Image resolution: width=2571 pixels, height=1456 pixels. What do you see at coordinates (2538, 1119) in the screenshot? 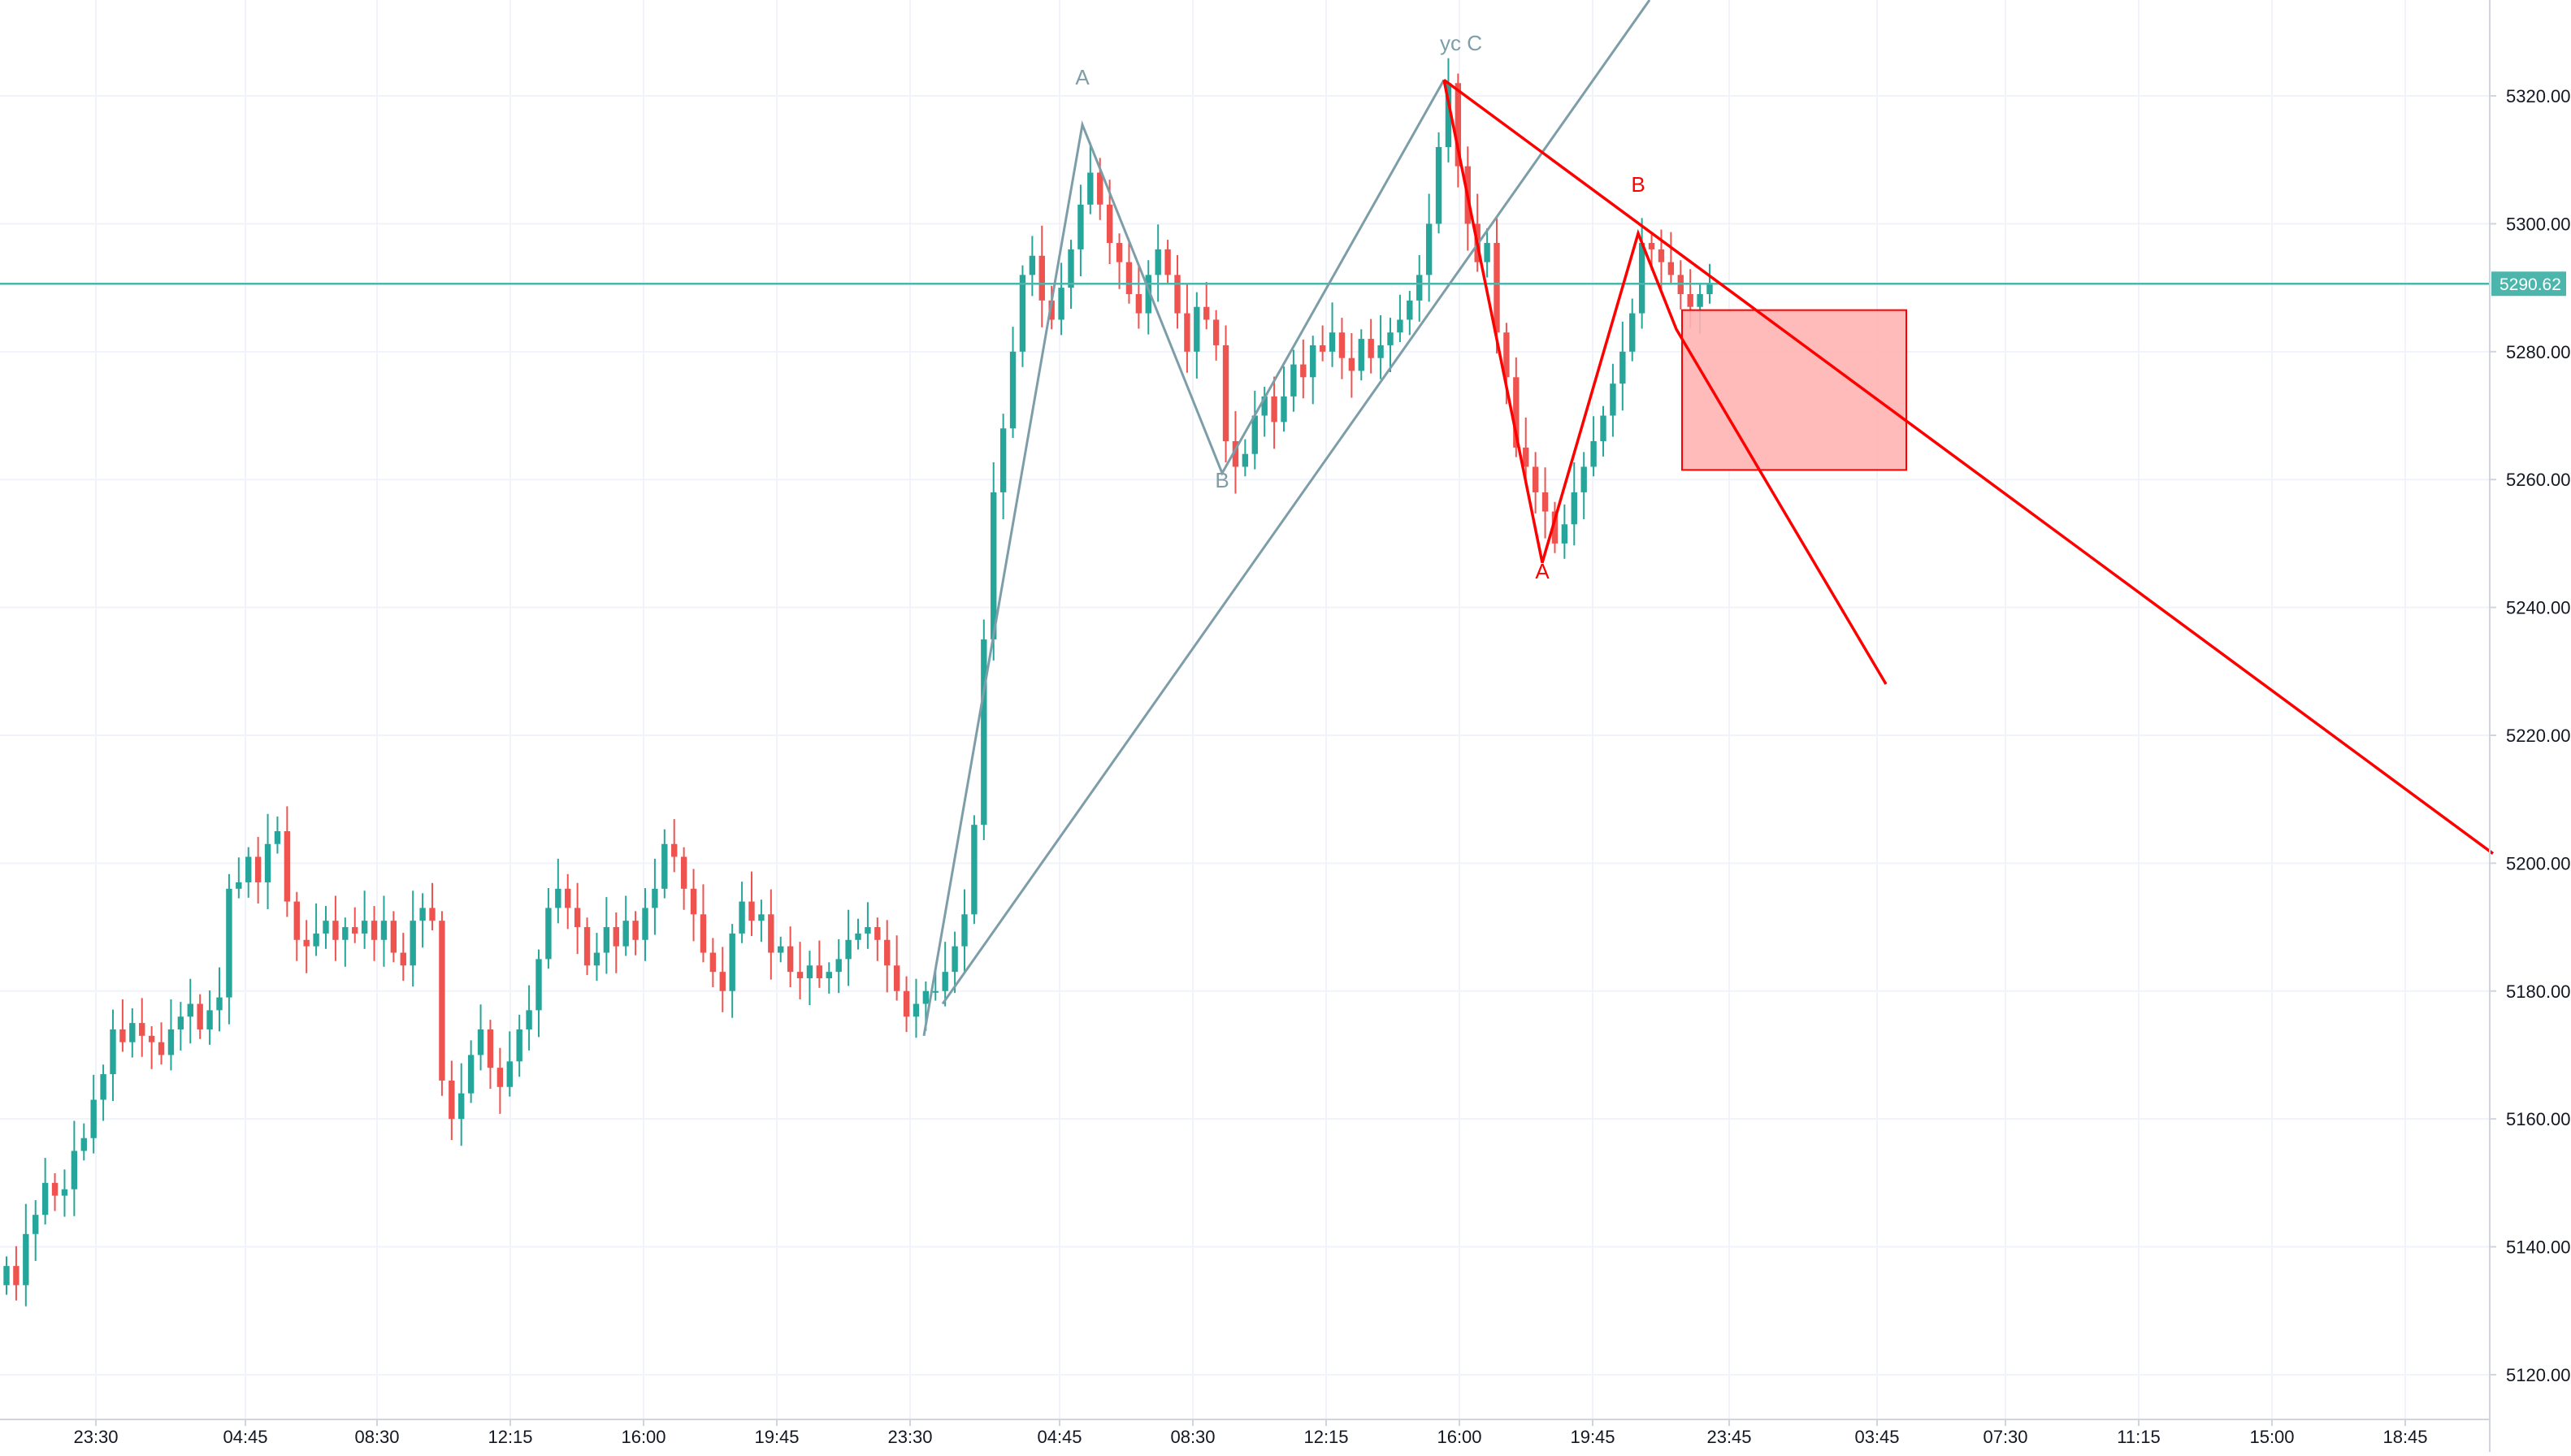
I see `price-tick-label: 5160.00` at bounding box center [2538, 1119].